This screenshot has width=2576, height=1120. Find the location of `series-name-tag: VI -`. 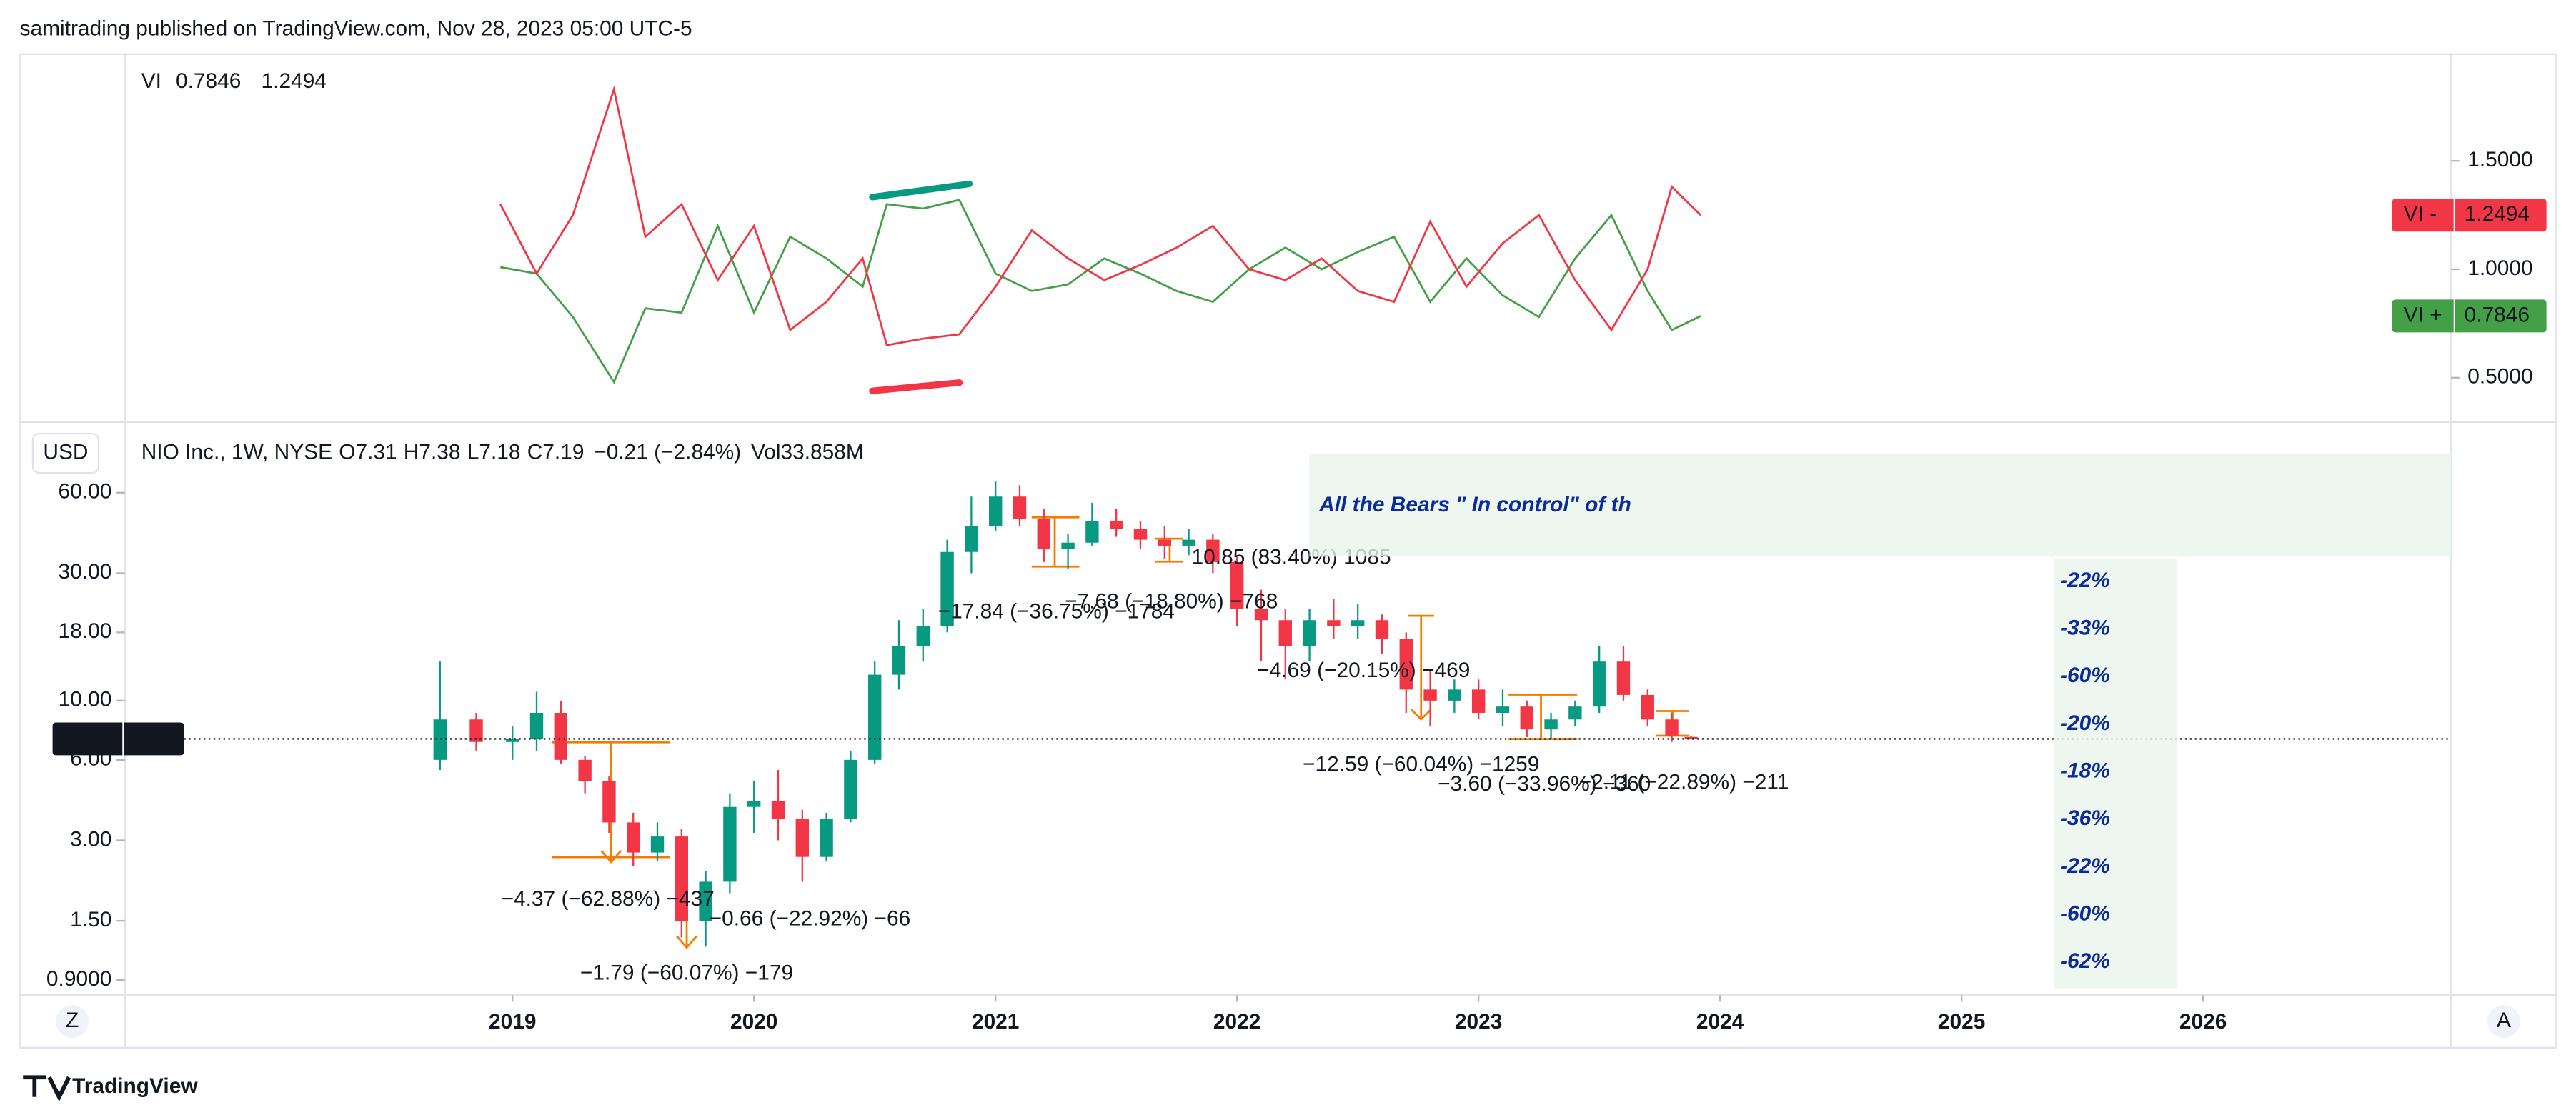

series-name-tag: VI - is located at coordinates (2420, 214).